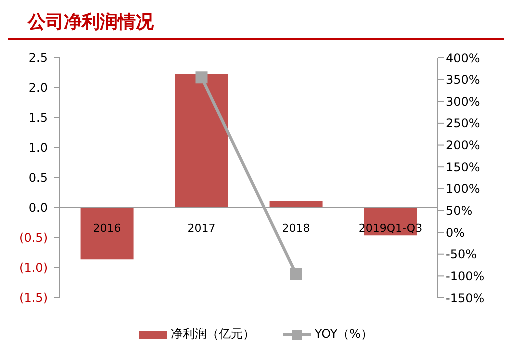 Image resolution: width=516 pixels, height=362 pixels. I want to click on x-tick-label: 2018, so click(296, 228).